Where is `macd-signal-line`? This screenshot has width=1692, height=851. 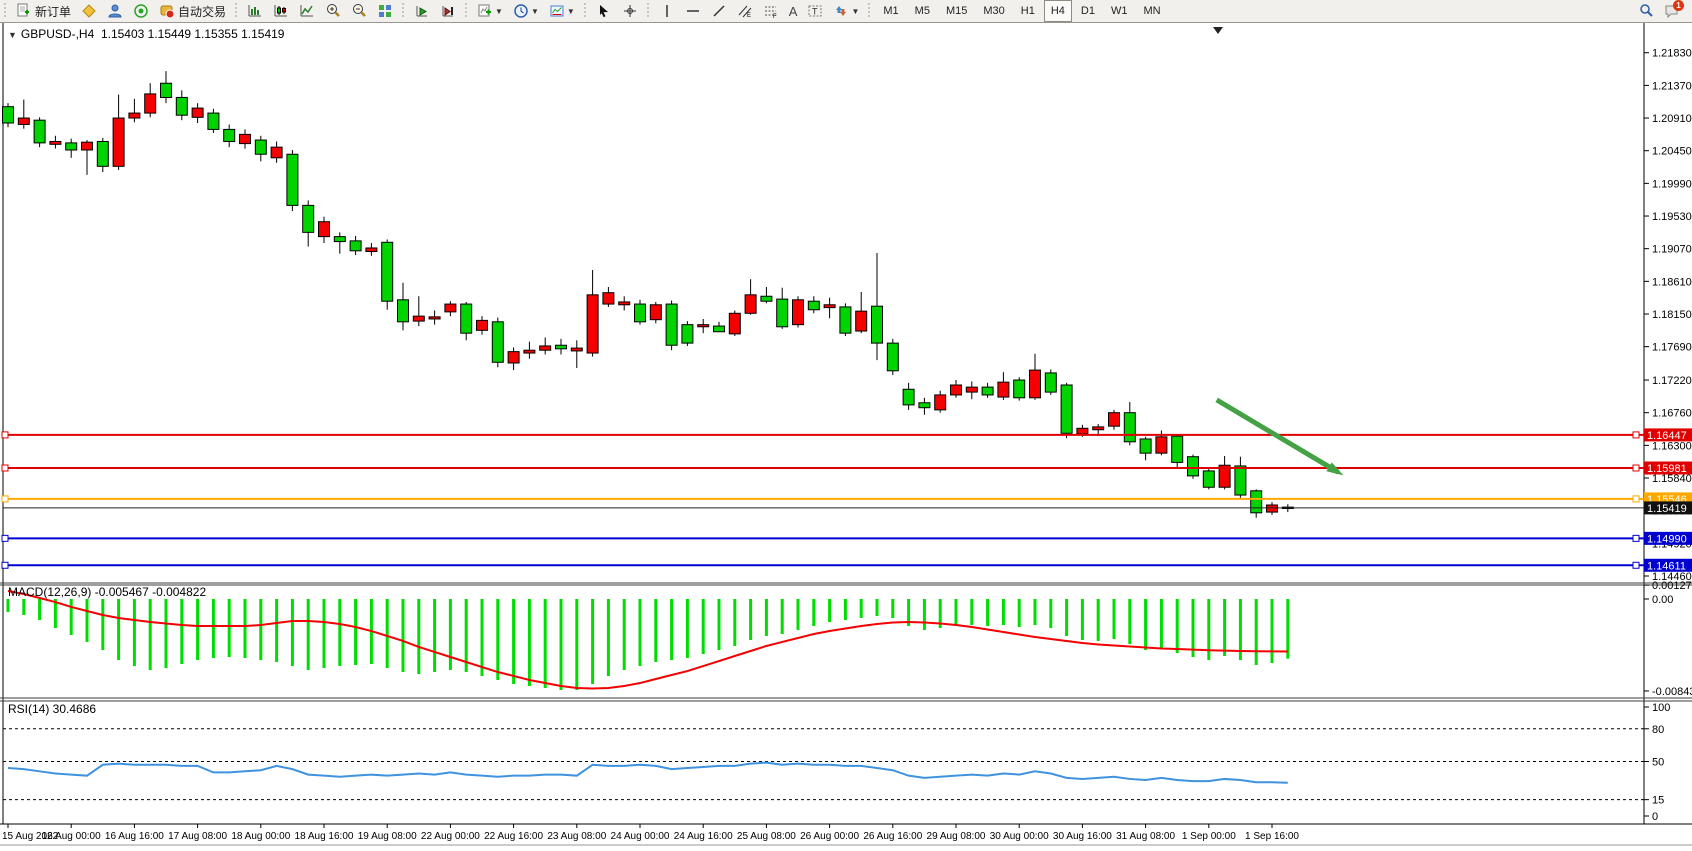
macd-signal-line is located at coordinates (647, 640).